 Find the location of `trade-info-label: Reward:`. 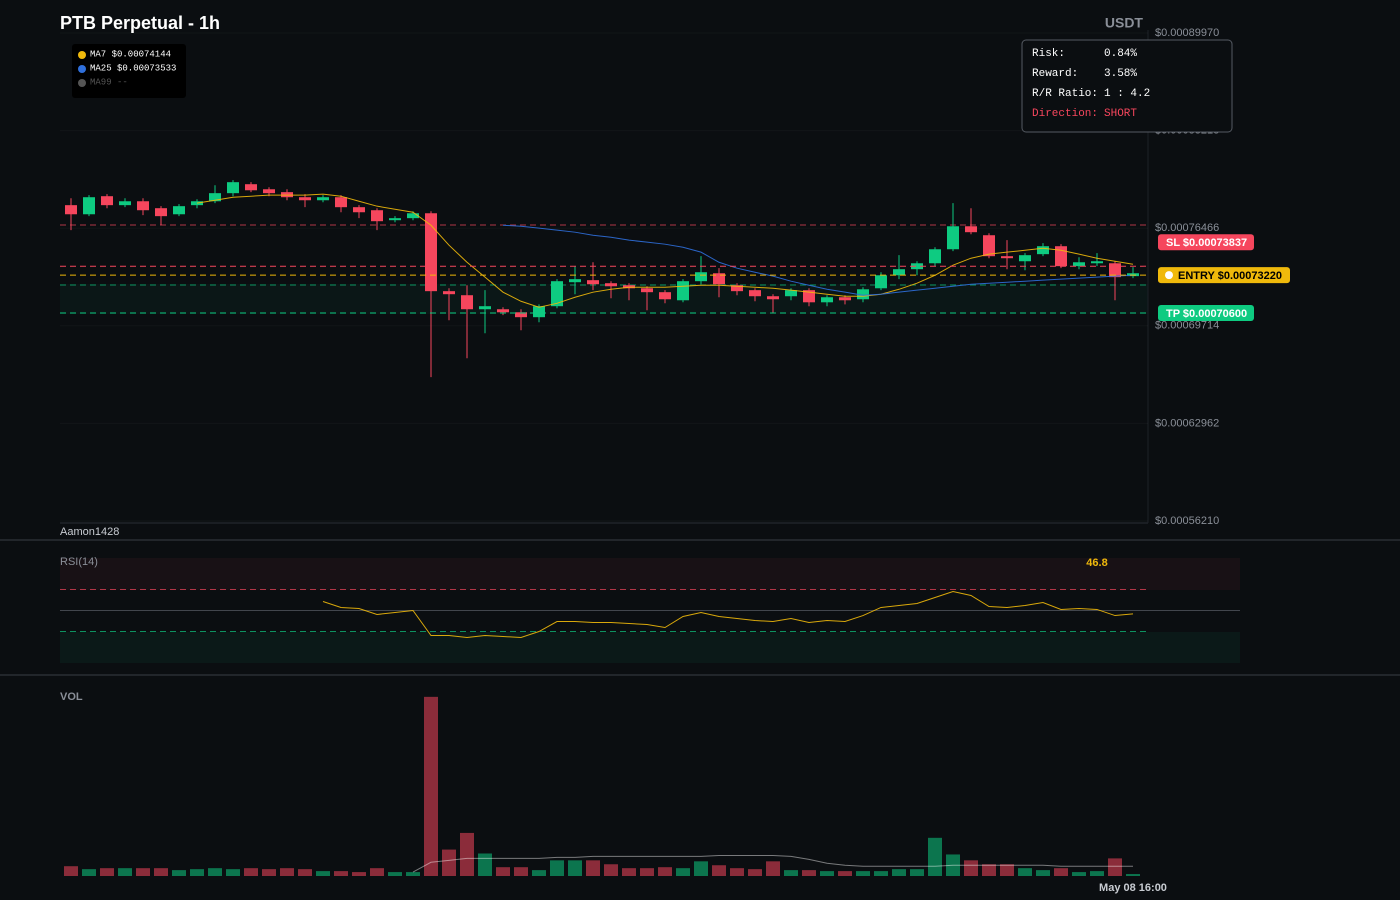

trade-info-label: Reward: is located at coordinates (1055, 74).